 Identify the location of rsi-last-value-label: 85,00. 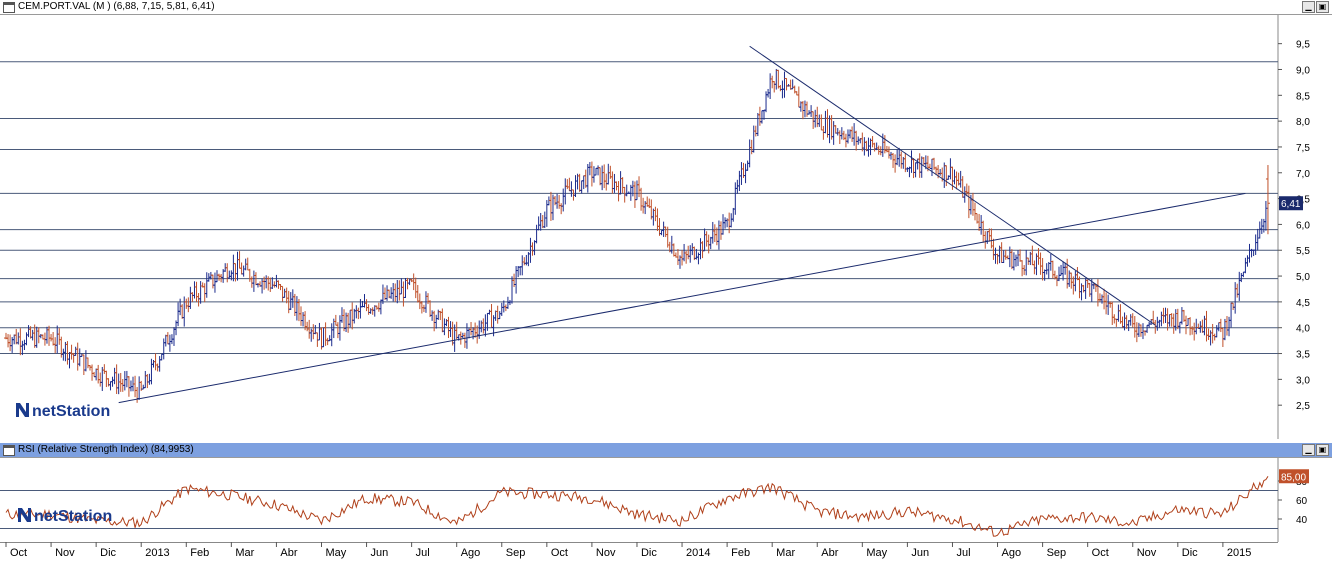
(1293, 477).